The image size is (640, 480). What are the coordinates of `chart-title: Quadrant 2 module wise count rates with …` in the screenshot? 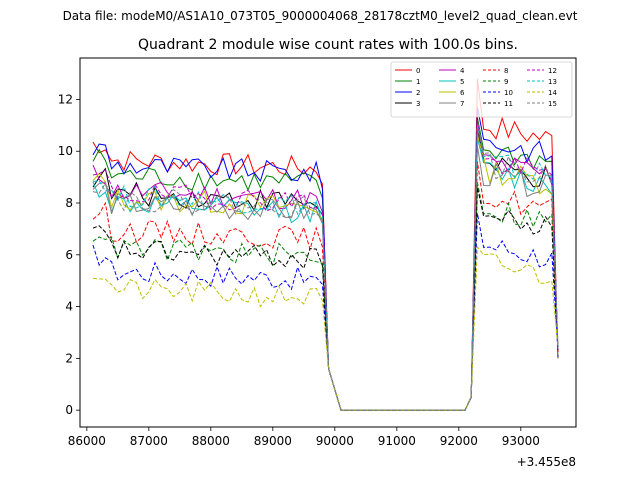 It's located at (328, 45).